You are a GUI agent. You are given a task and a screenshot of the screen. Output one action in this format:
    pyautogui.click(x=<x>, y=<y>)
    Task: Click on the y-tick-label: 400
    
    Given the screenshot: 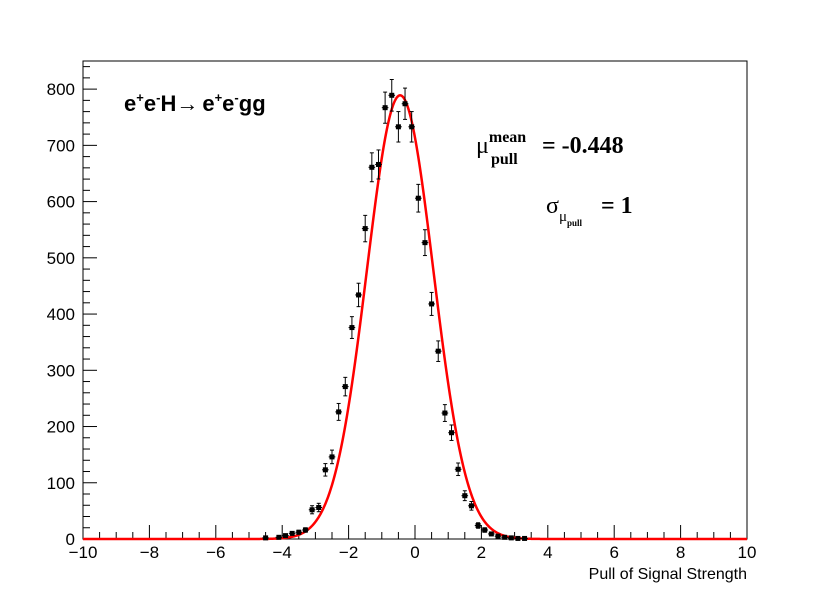 What is the action you would take?
    pyautogui.click(x=61, y=314)
    